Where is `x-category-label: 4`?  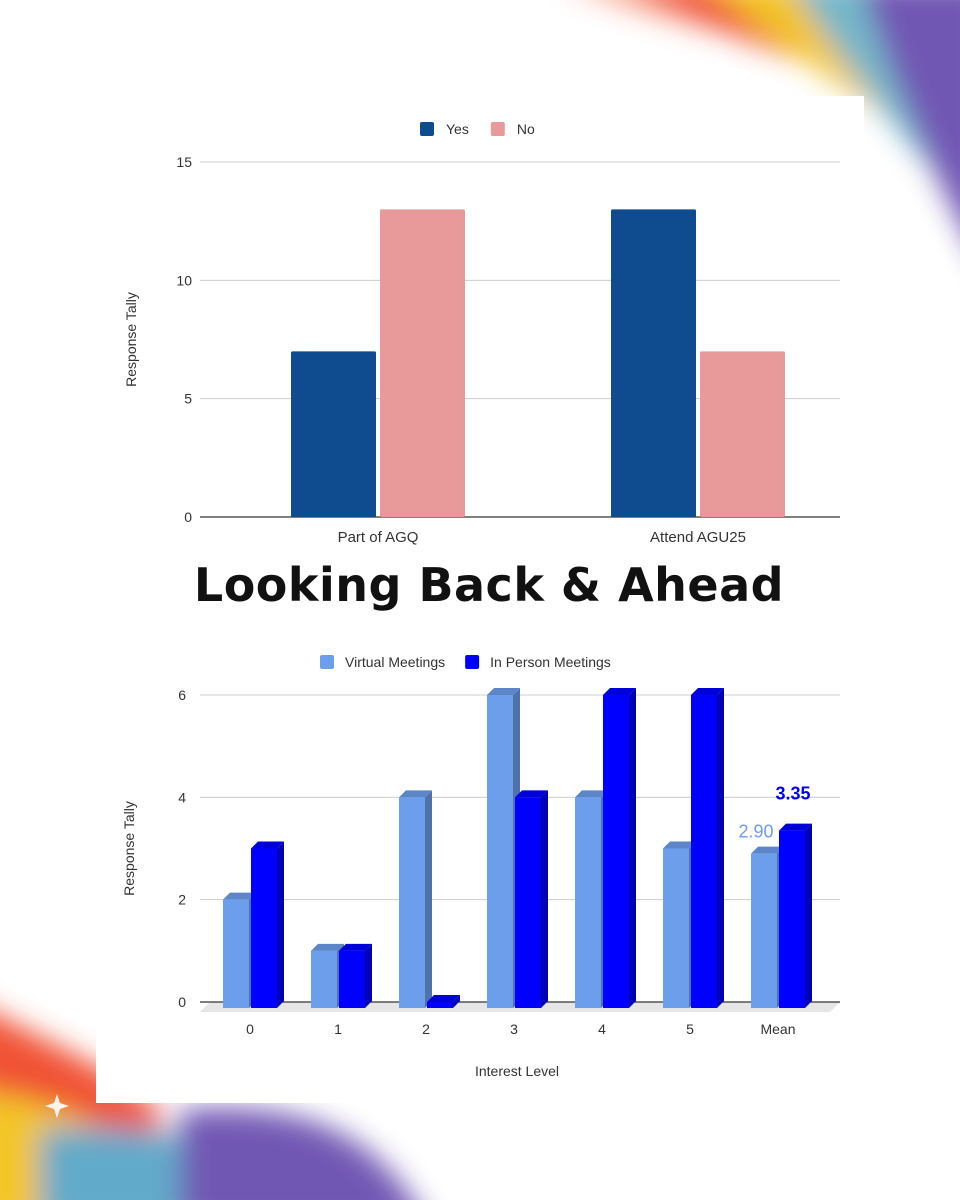
x-category-label: 4 is located at coordinates (602, 1029).